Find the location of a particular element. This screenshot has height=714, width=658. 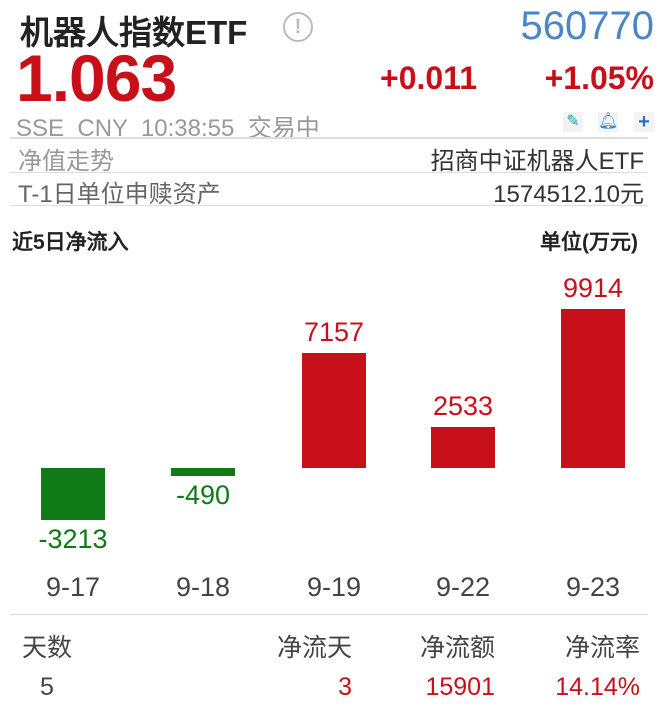

current-price: 1.063 is located at coordinates (96, 78).